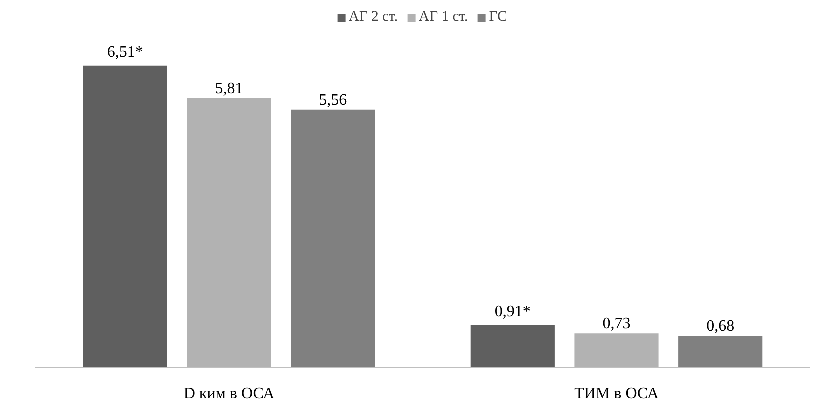  I want to click on data-label: 0,91*, so click(512, 311).